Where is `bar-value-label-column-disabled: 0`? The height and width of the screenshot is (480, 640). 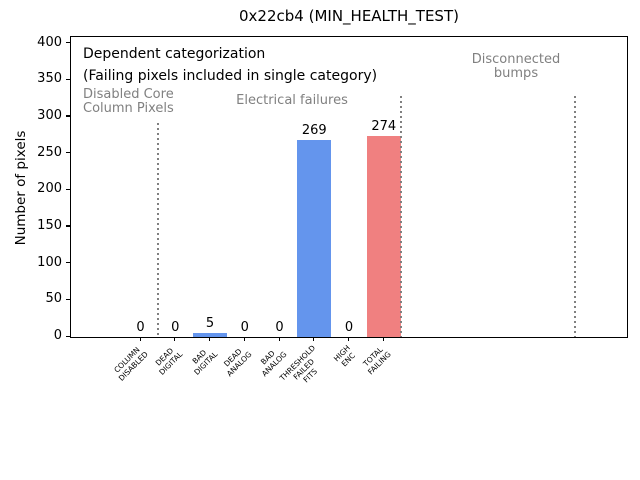 bar-value-label-column-disabled: 0 is located at coordinates (140, 327).